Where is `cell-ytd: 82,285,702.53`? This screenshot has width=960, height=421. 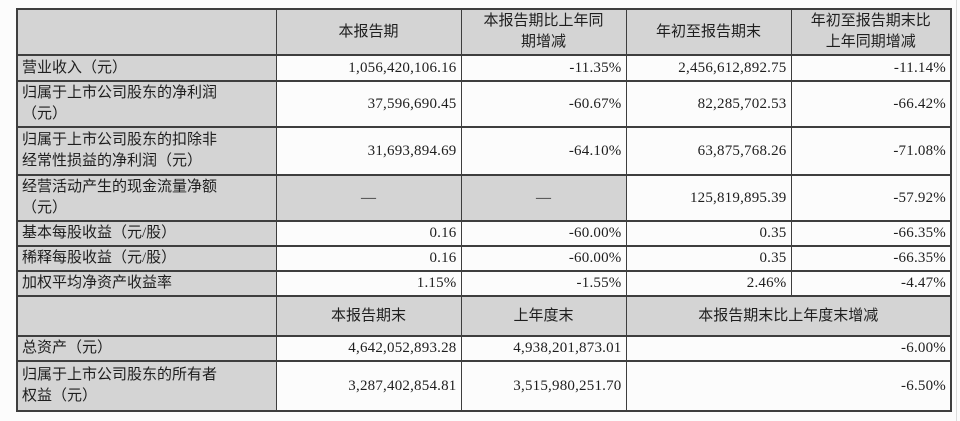
cell-ytd: 82,285,702.53 is located at coordinates (708, 104).